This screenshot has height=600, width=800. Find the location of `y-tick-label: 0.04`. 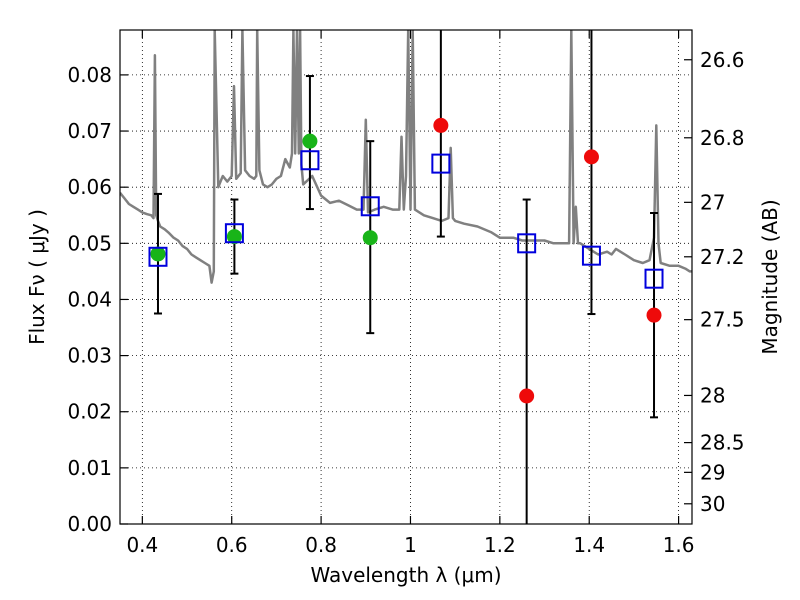

y-tick-label: 0.04 is located at coordinates (89, 299).